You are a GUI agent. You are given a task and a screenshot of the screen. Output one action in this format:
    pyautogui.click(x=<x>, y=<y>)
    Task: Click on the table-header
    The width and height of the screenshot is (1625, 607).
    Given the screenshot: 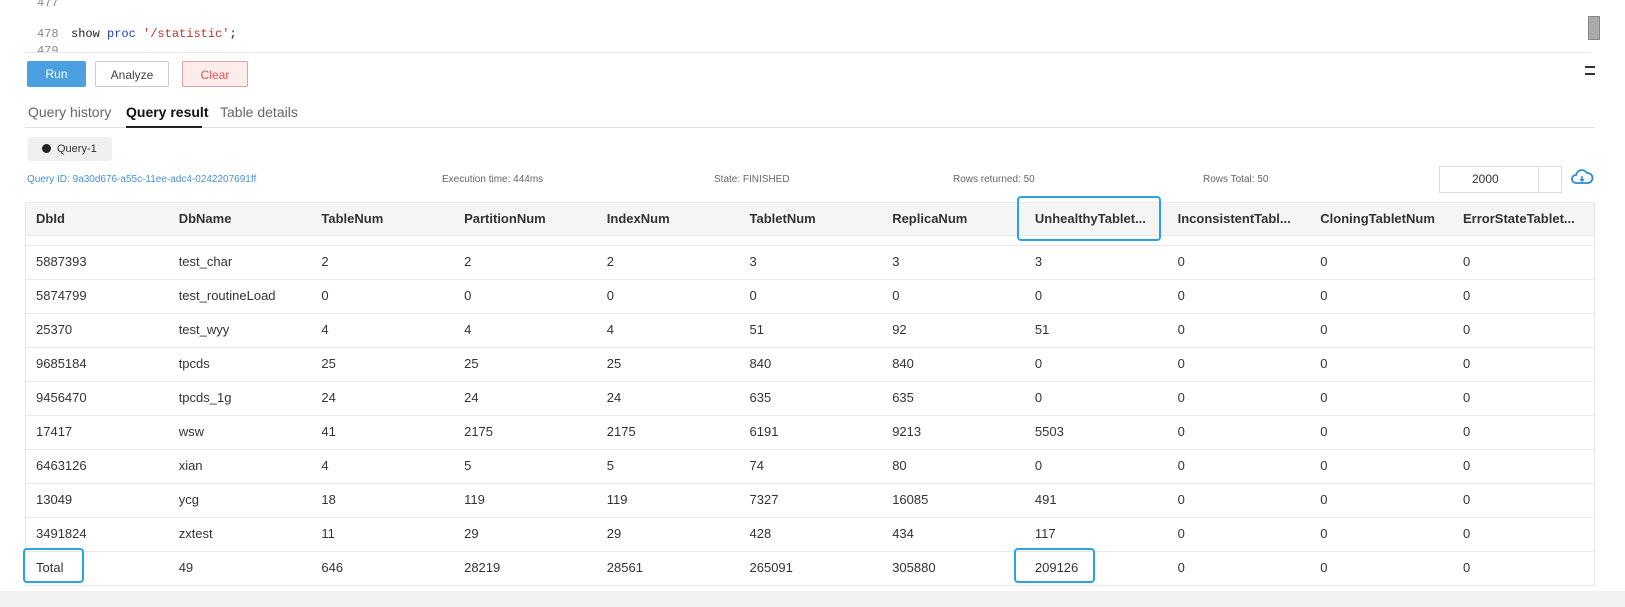 What is the action you would take?
    pyautogui.click(x=810, y=219)
    